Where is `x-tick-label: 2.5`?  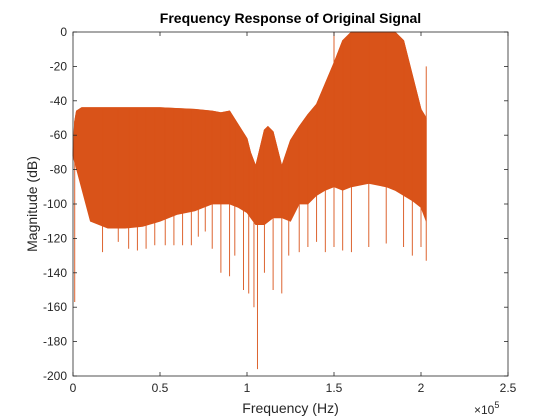
x-tick-label: 2.5 is located at coordinates (508, 388).